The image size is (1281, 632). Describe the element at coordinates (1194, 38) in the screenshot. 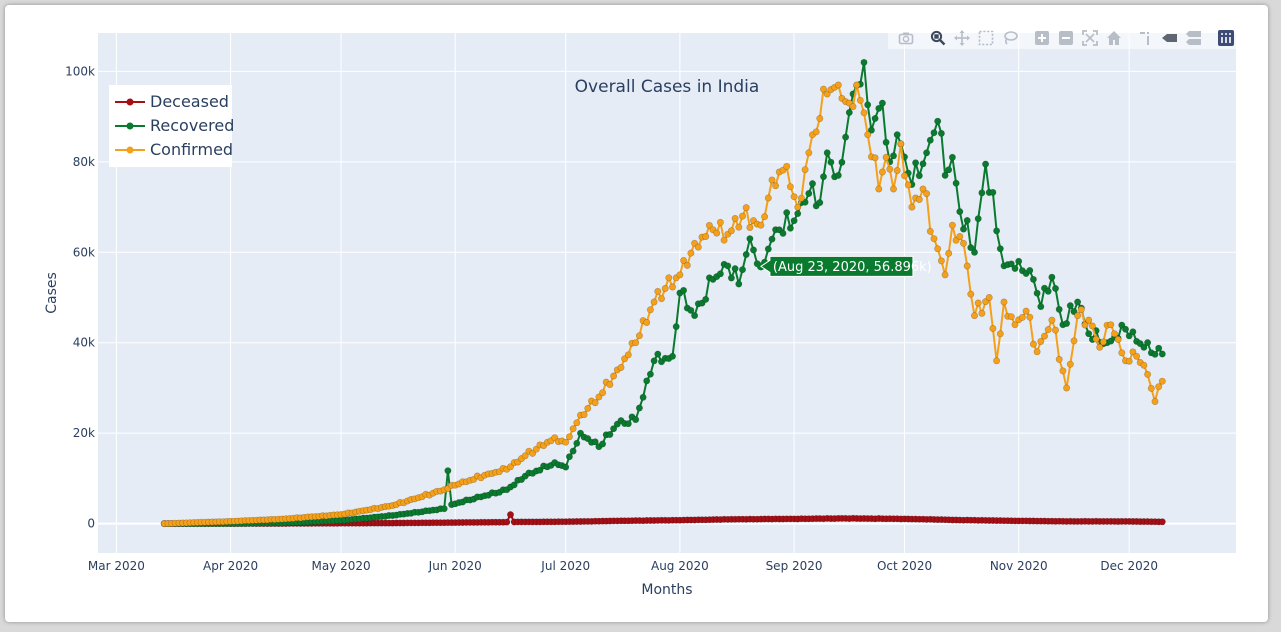

I see `hover-compare-icon` at that location.